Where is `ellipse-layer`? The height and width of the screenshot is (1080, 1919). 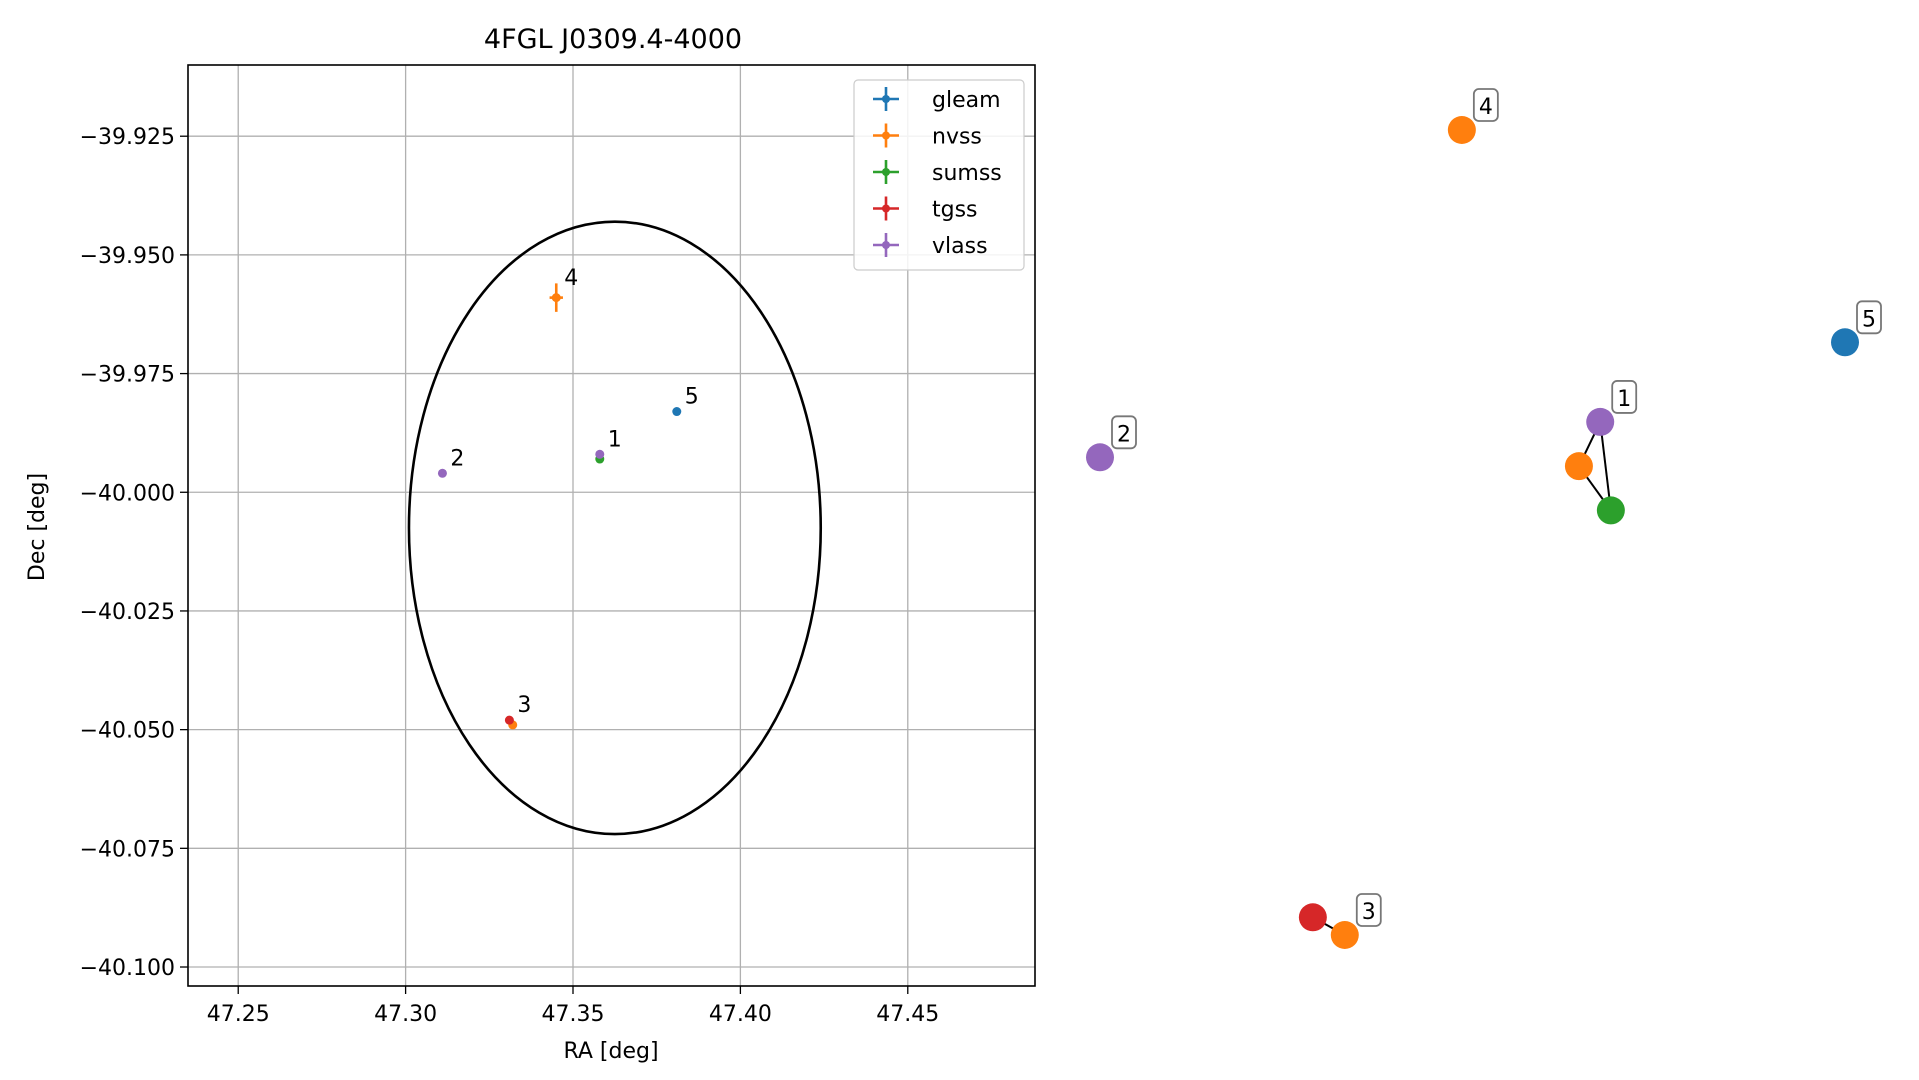 ellipse-layer is located at coordinates (615, 528).